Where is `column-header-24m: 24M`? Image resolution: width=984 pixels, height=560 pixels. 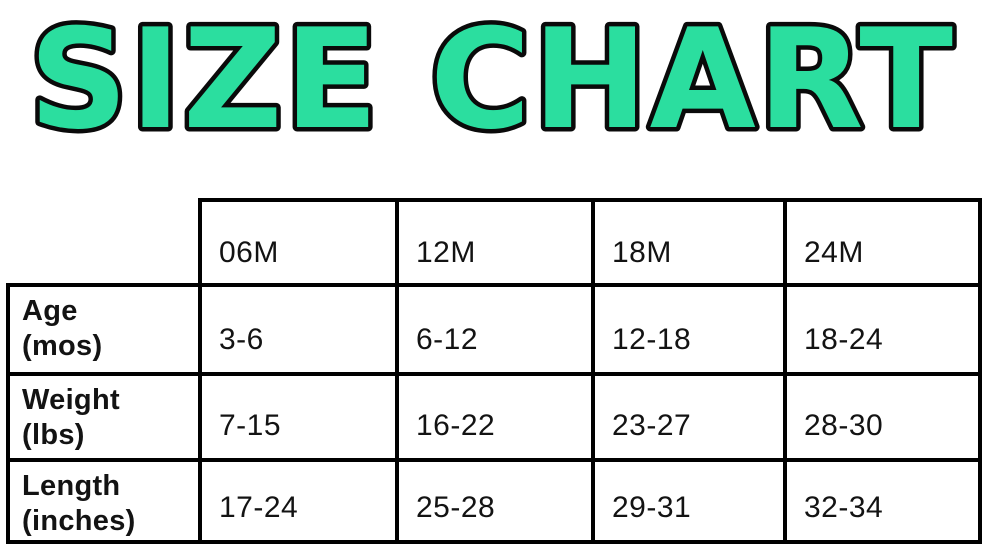
column-header-24m: 24M is located at coordinates (882, 242).